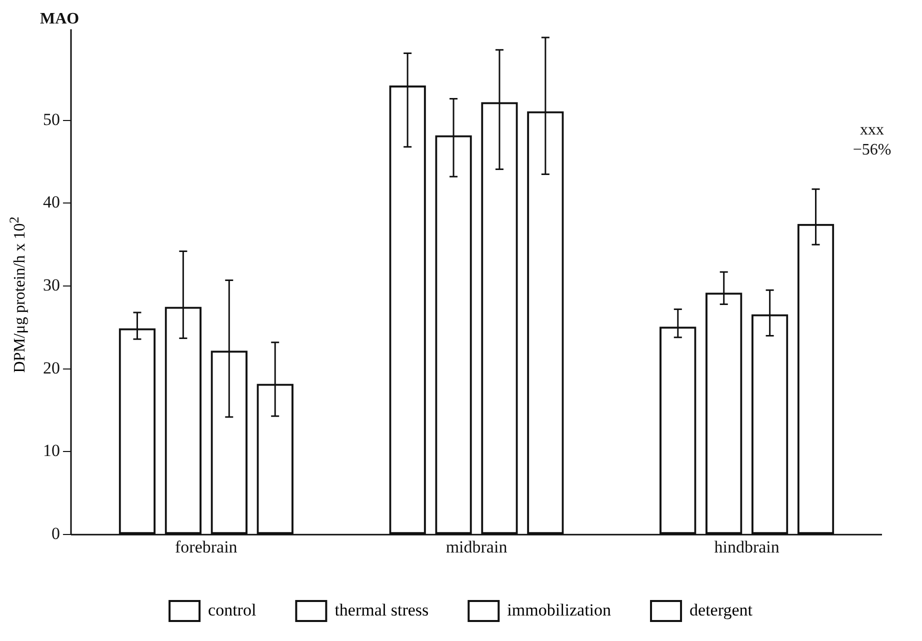 This screenshot has width=922, height=641. I want to click on y-tick-label: 20, so click(51, 368).